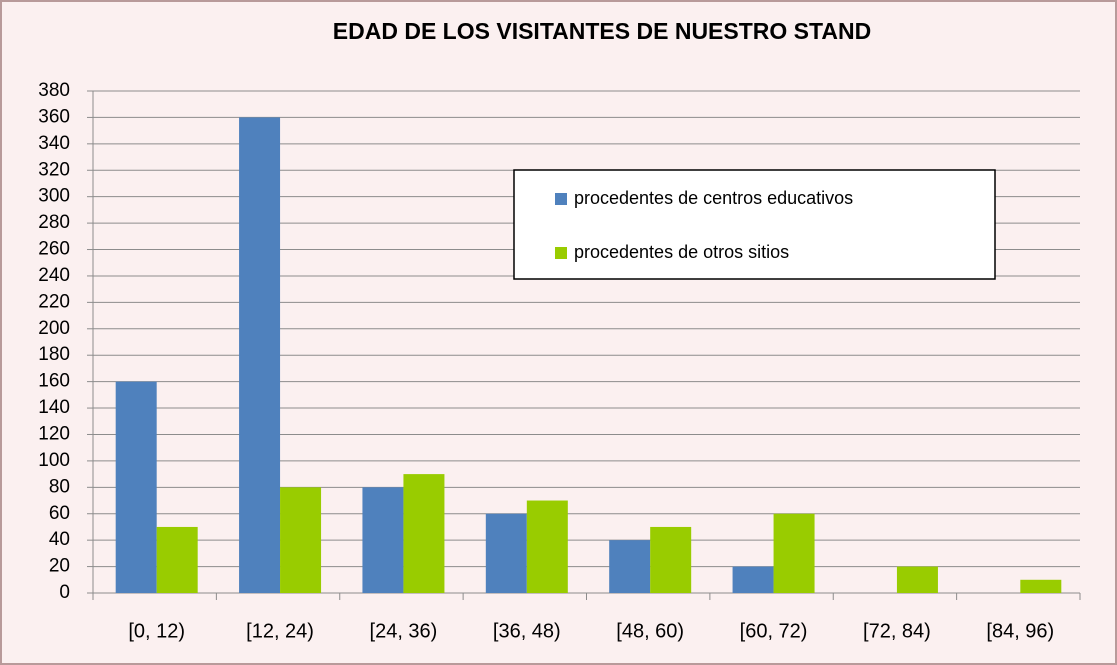 The image size is (1117, 665). What do you see at coordinates (59, 513) in the screenshot?
I see `y-tick-label: 60` at bounding box center [59, 513].